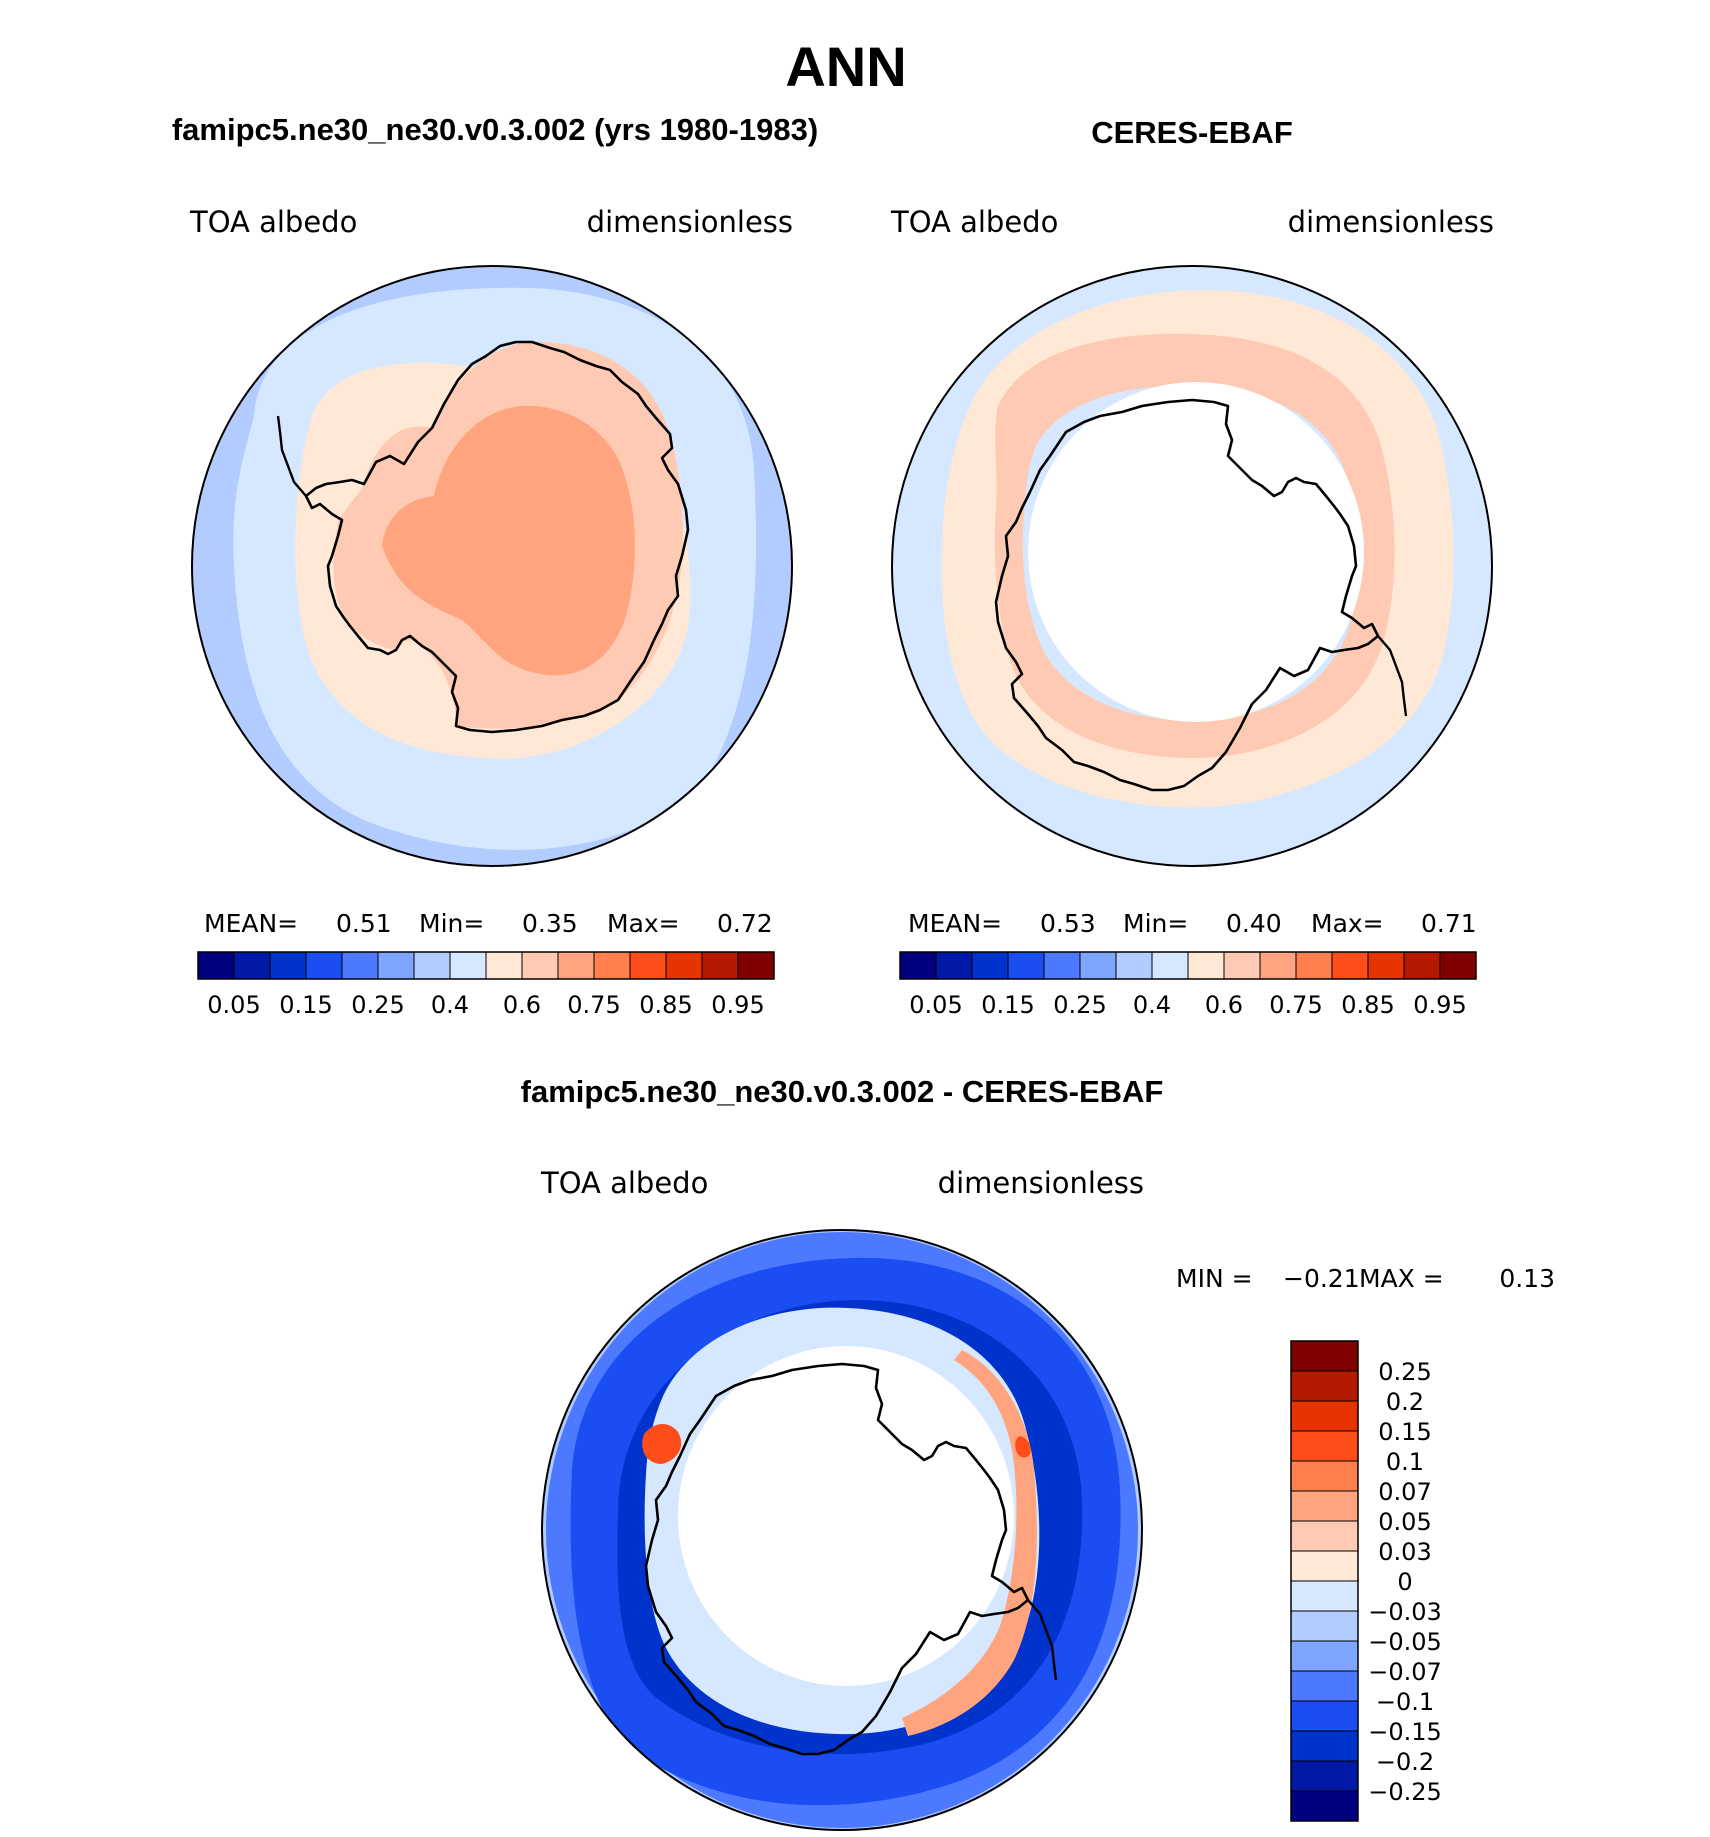  I want to click on panel-obs-min-label: Min=, so click(1155, 923).